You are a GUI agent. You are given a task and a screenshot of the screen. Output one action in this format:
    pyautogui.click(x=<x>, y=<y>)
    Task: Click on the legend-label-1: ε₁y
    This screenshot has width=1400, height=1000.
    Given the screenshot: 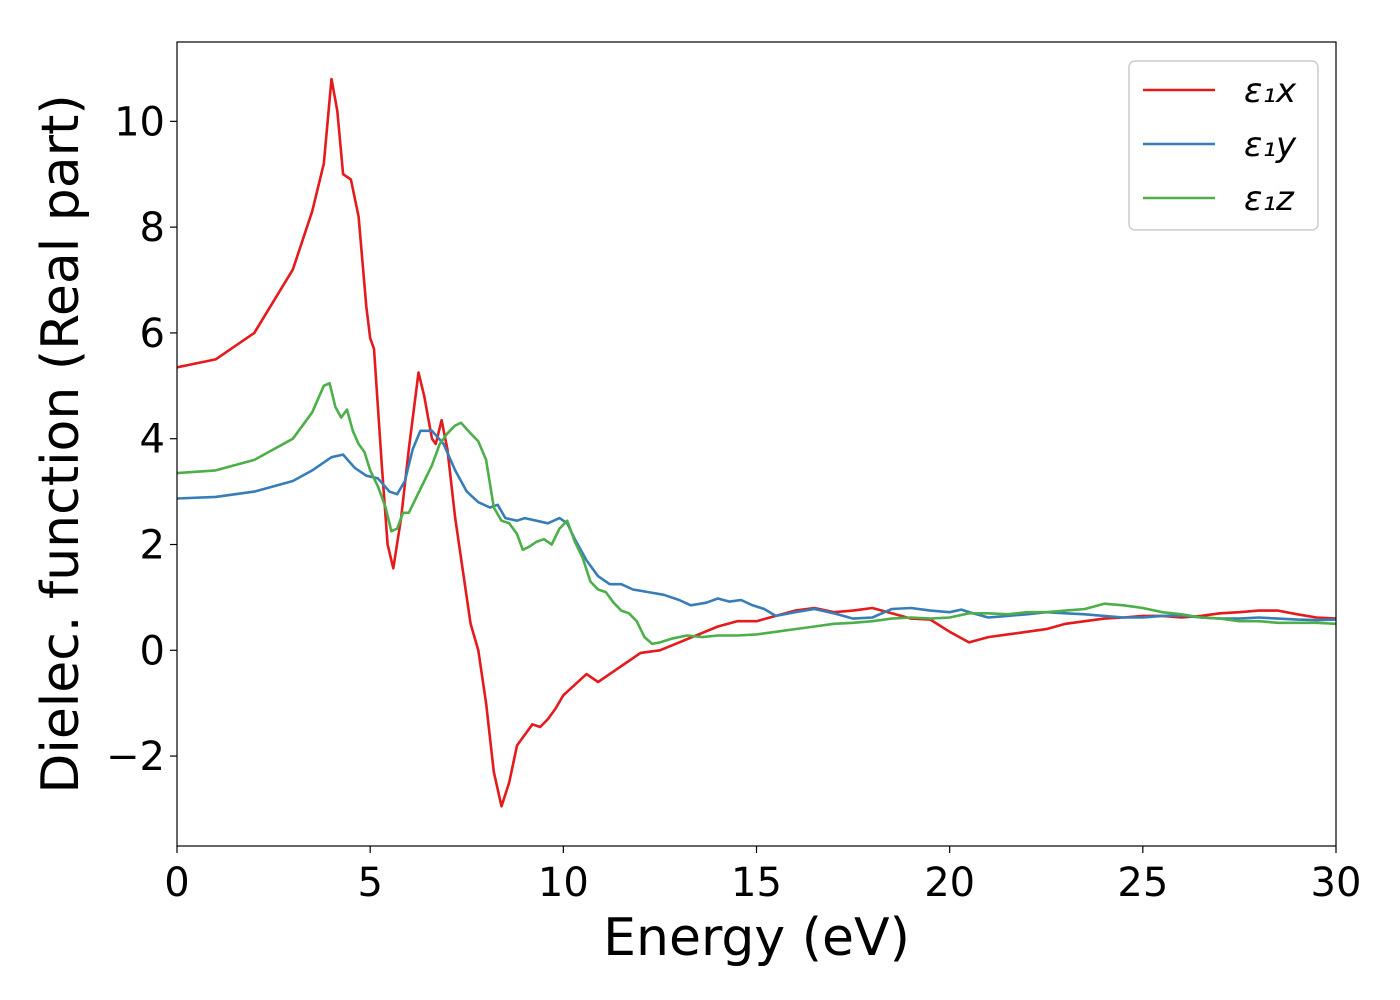 What is the action you would take?
    pyautogui.click(x=1270, y=145)
    